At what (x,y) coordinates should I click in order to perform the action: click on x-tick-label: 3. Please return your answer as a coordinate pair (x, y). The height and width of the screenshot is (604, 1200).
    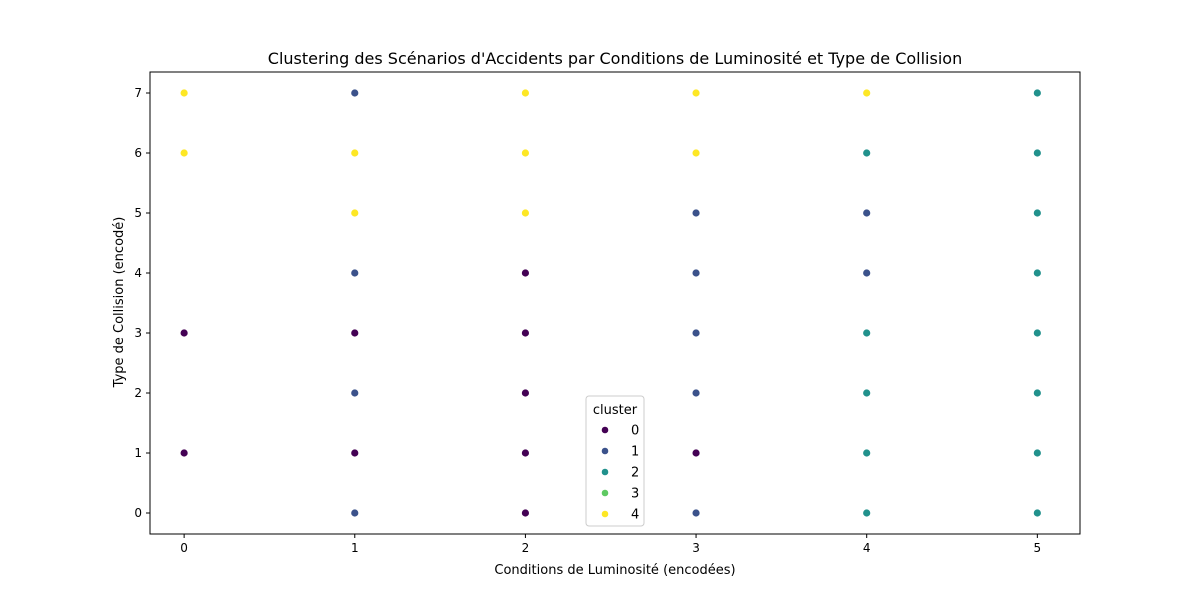
    Looking at the image, I should click on (696, 548).